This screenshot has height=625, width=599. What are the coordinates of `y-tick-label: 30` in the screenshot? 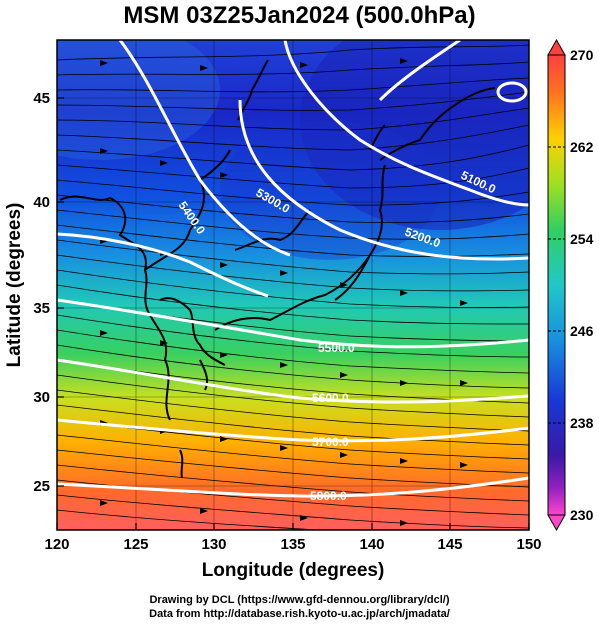 It's located at (41, 397).